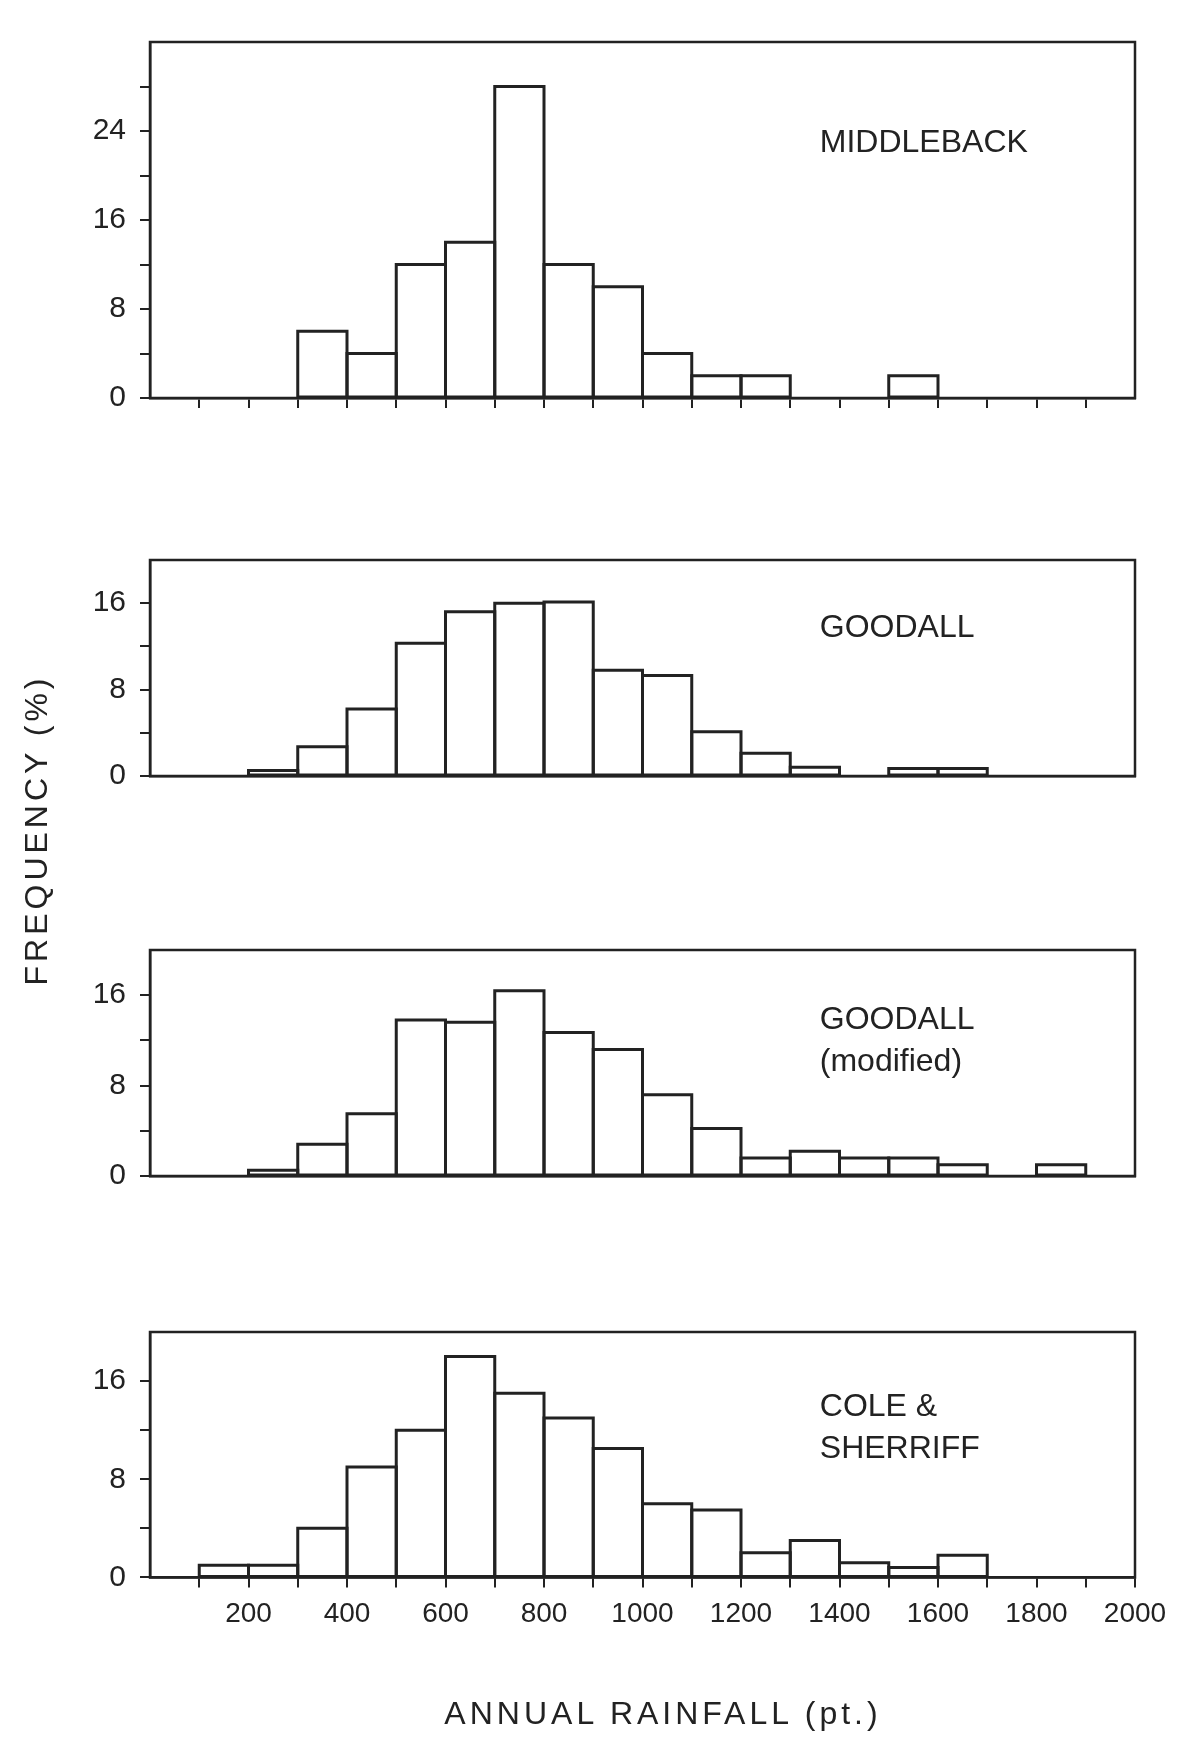 The width and height of the screenshot is (1204, 1742). Describe the element at coordinates (347, 1612) in the screenshot. I see `x-tick-label: 400` at that location.